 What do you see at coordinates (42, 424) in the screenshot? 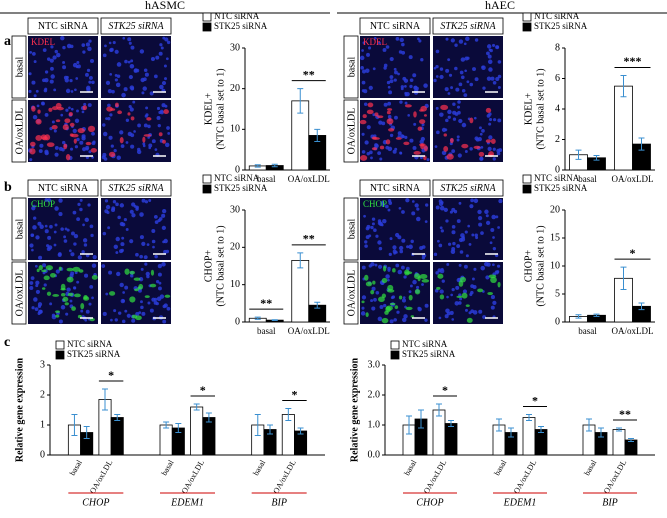
I see `y-tick-label: 1` at bounding box center [42, 424].